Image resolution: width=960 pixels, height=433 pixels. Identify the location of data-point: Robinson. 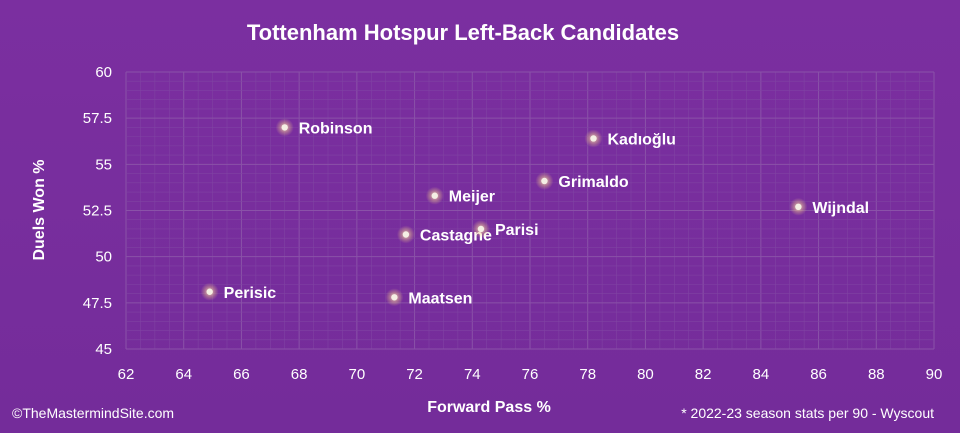
(324, 127).